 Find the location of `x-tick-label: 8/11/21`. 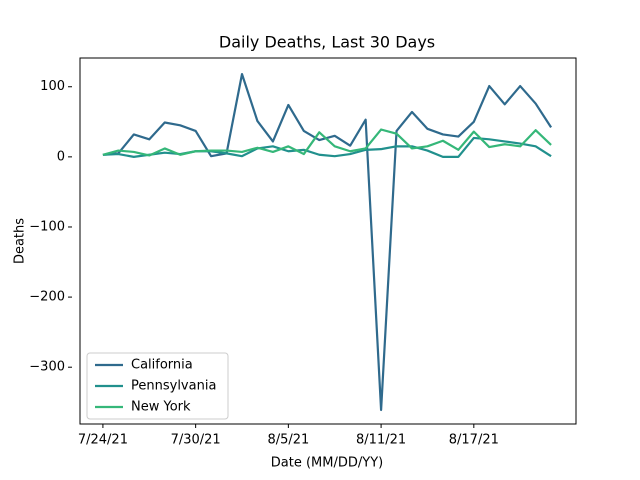

x-tick-label: 8/11/21 is located at coordinates (381, 440).